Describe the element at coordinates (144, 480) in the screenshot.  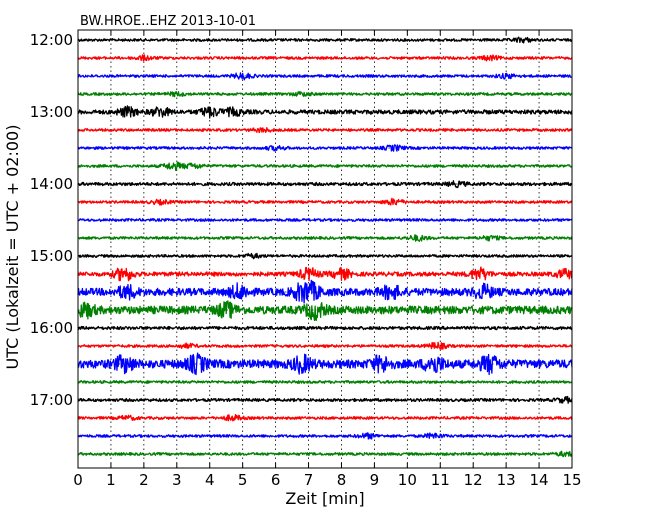
I see `x-tick-label: 2` at that location.